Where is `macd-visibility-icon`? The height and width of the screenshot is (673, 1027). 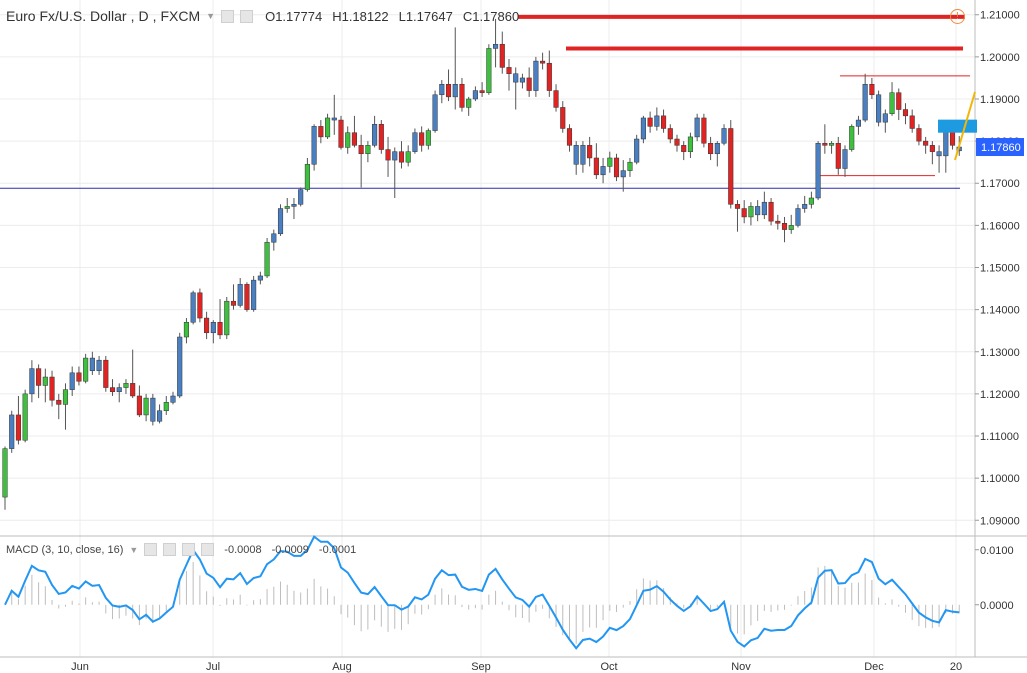 macd-visibility-icon is located at coordinates (151, 549).